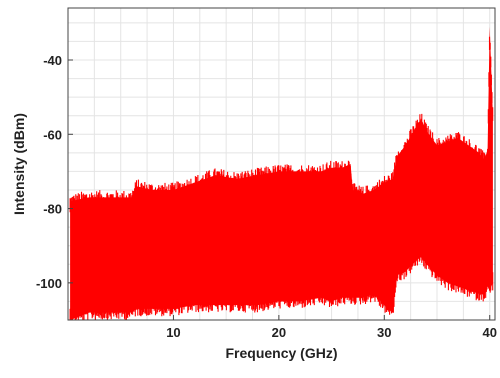  Describe the element at coordinates (279, 332) in the screenshot. I see `x-tick-label: 20` at that location.